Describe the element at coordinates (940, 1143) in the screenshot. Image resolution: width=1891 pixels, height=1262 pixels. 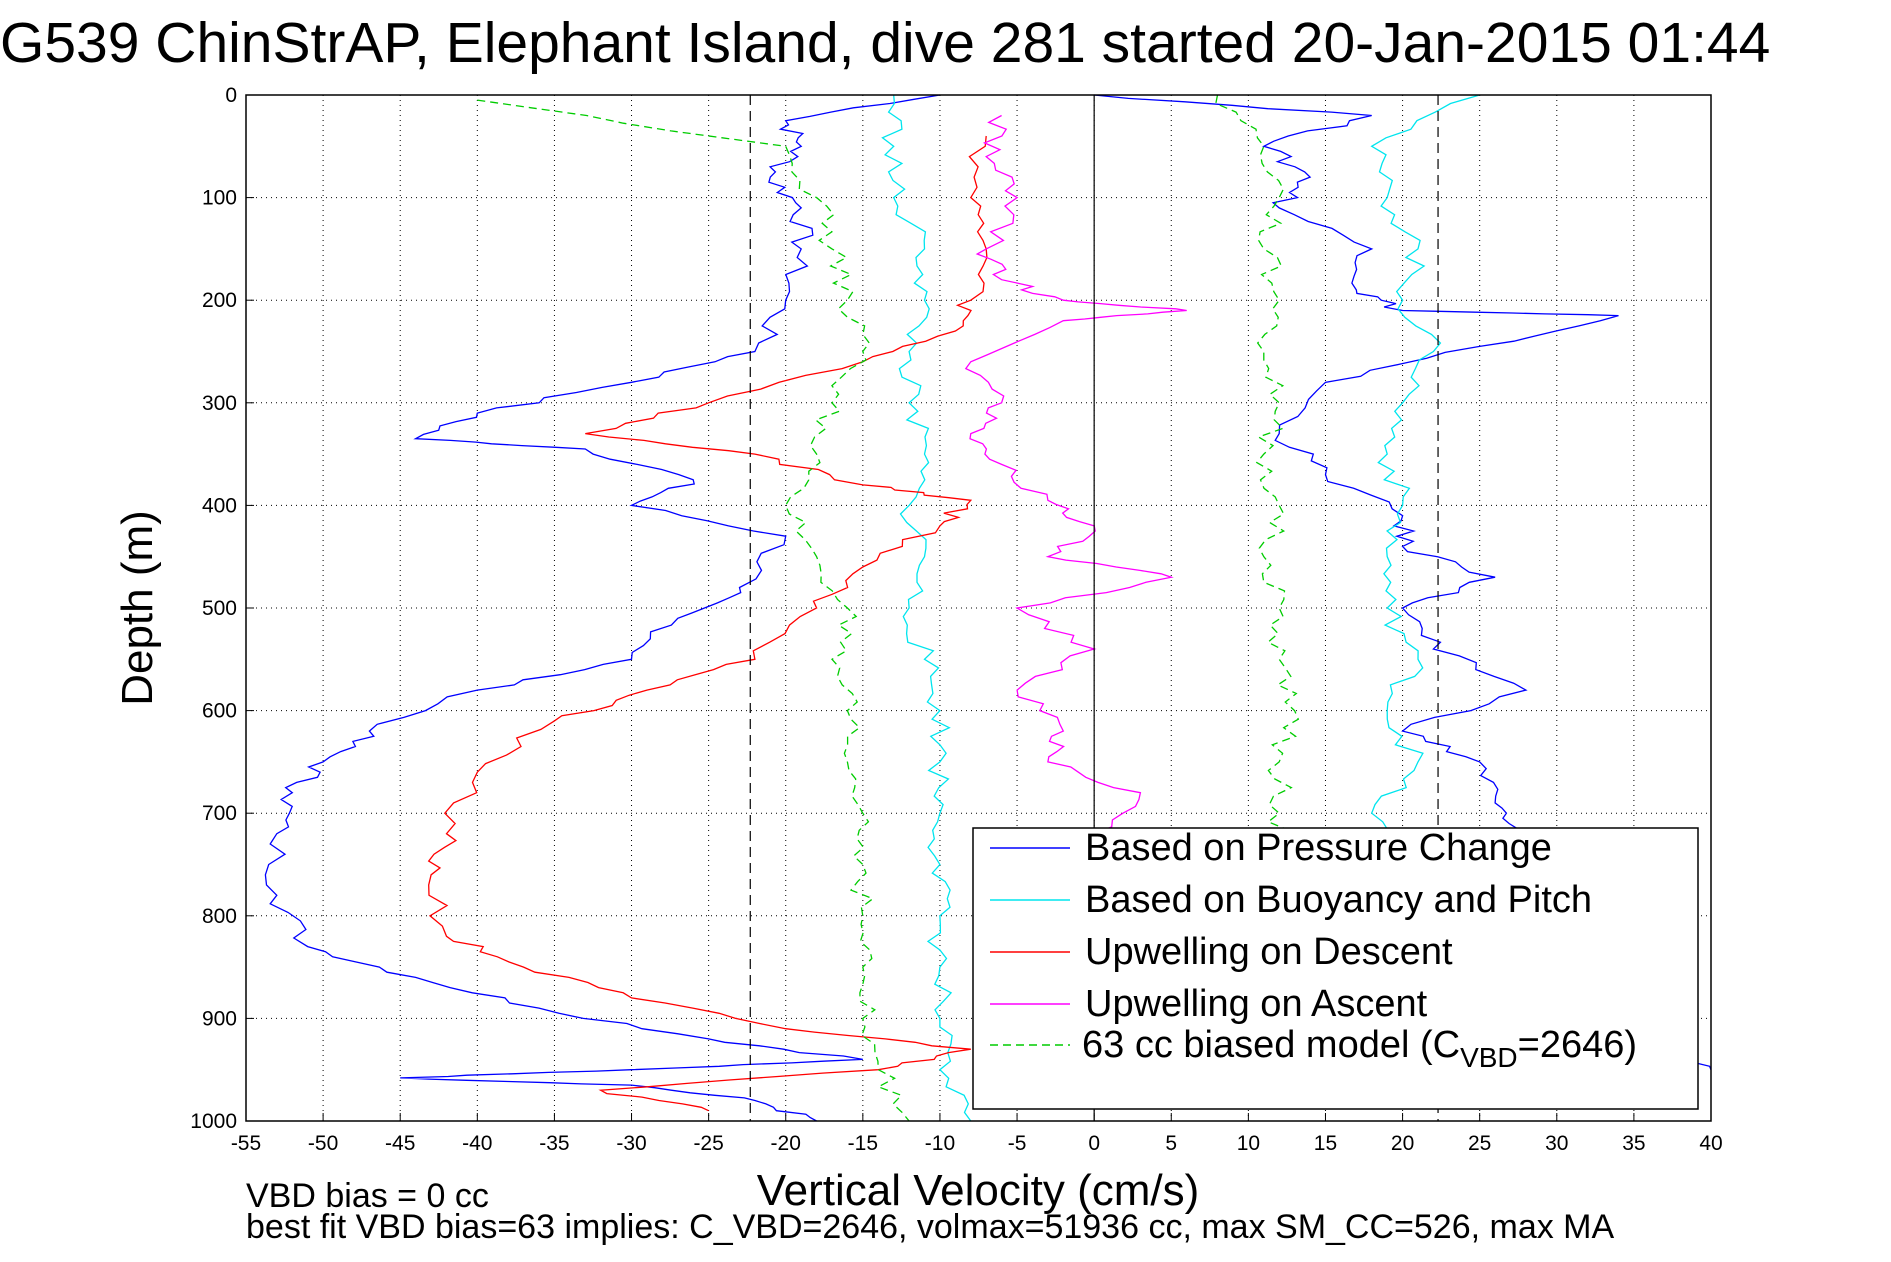
I see `x-tick-label: -10` at that location.